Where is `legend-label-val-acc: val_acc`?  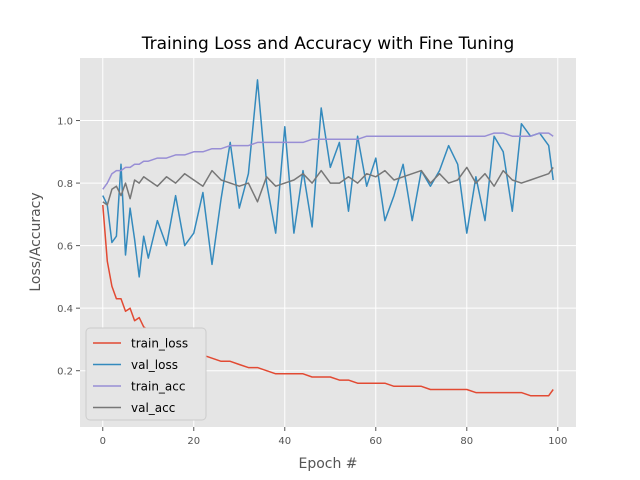 legend-label-val-acc: val_acc is located at coordinates (153, 408).